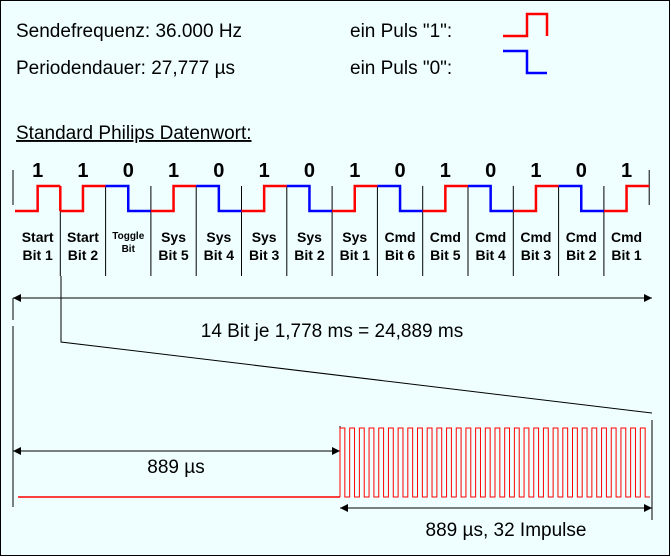 The image size is (671, 557). What do you see at coordinates (525, 62) in the screenshot?
I see `pulse-zero-legend-icon` at bounding box center [525, 62].